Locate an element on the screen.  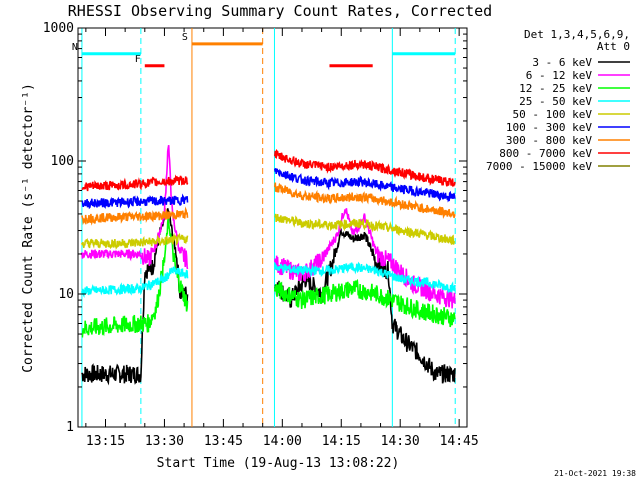
legend-label: 300 - 800 keV is located at coordinates (549, 140).